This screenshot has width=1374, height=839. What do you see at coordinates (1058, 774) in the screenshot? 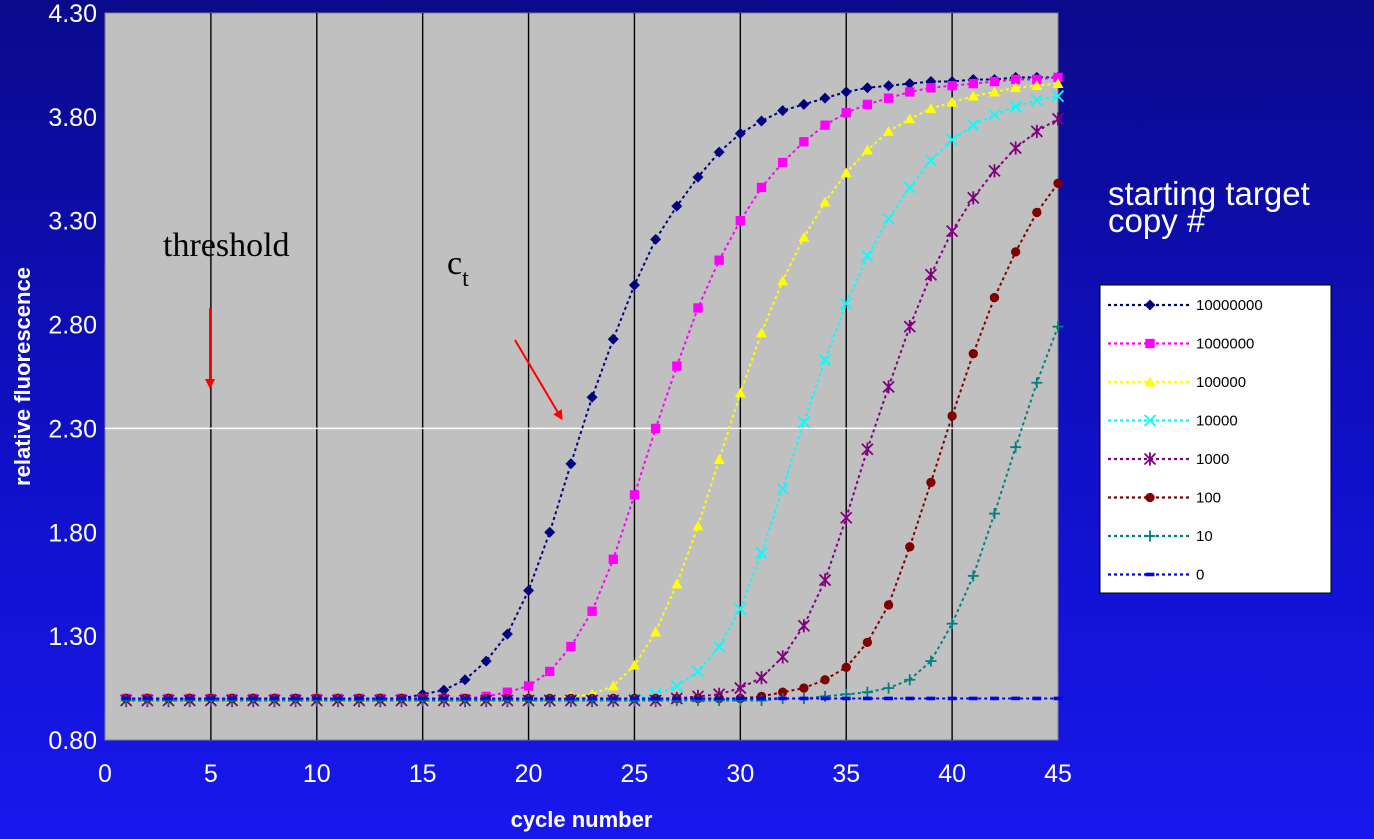
I see `x-tick-label: 45` at bounding box center [1058, 774].